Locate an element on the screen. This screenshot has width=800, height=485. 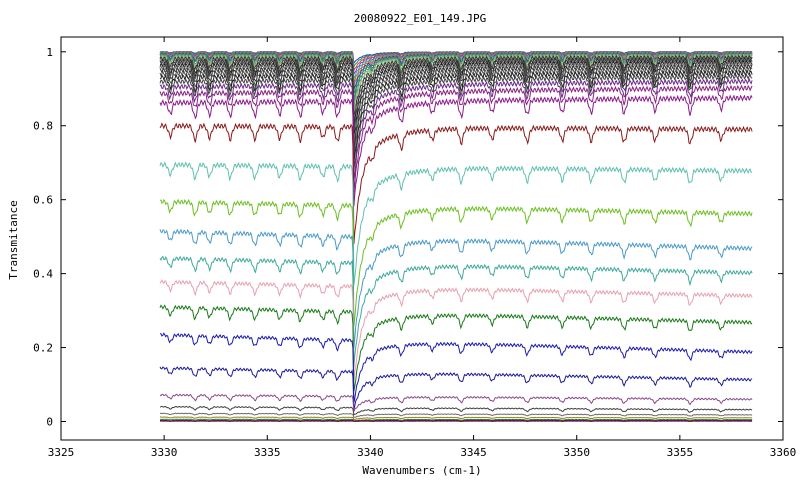
x-tick-label: 3330 is located at coordinates (164, 452).